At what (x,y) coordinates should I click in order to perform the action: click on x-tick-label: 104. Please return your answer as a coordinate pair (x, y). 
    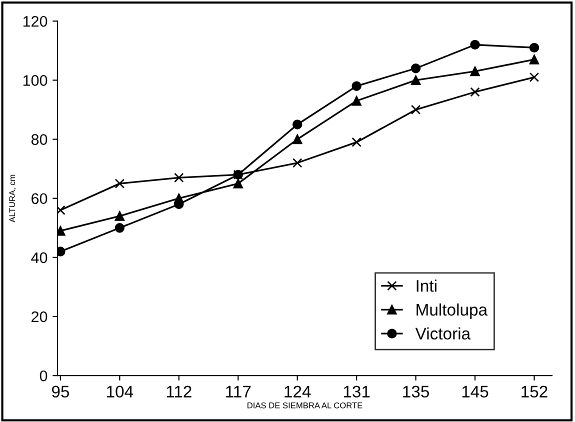
    Looking at the image, I should click on (120, 392).